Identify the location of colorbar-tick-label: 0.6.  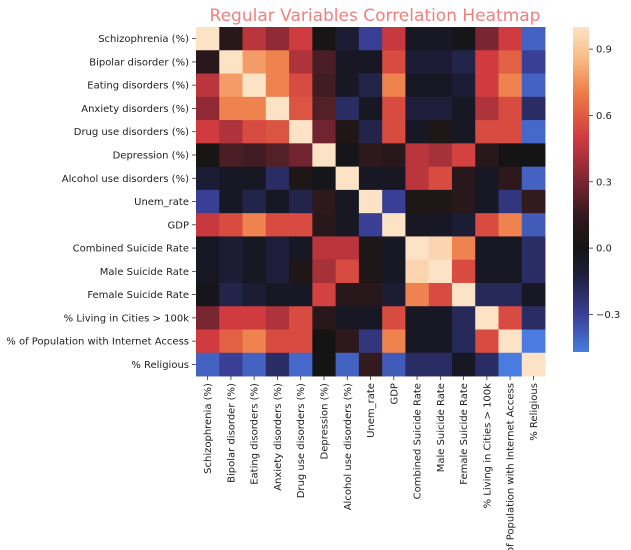
(604, 116).